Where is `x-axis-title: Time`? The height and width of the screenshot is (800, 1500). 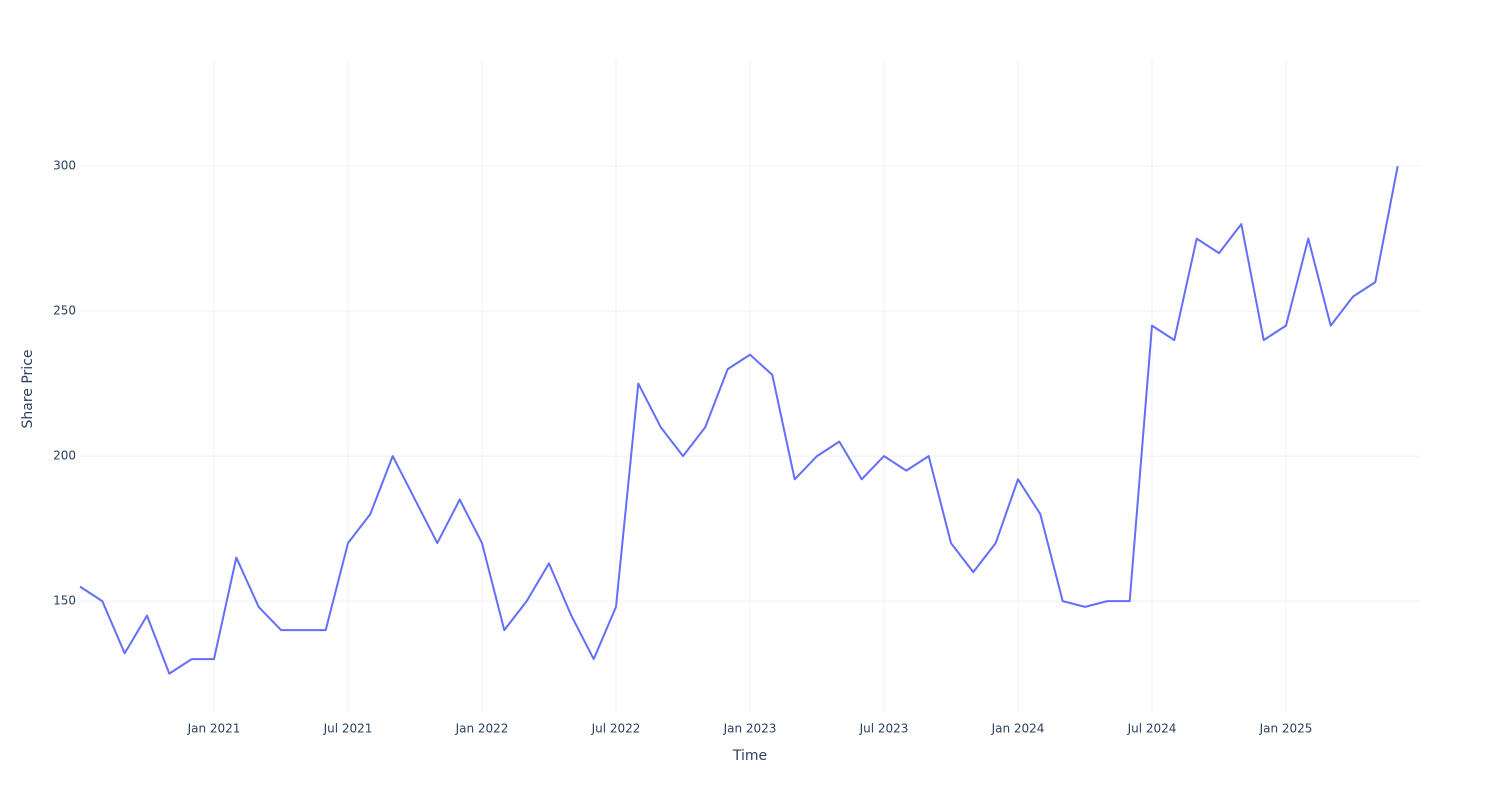 x-axis-title: Time is located at coordinates (749, 756).